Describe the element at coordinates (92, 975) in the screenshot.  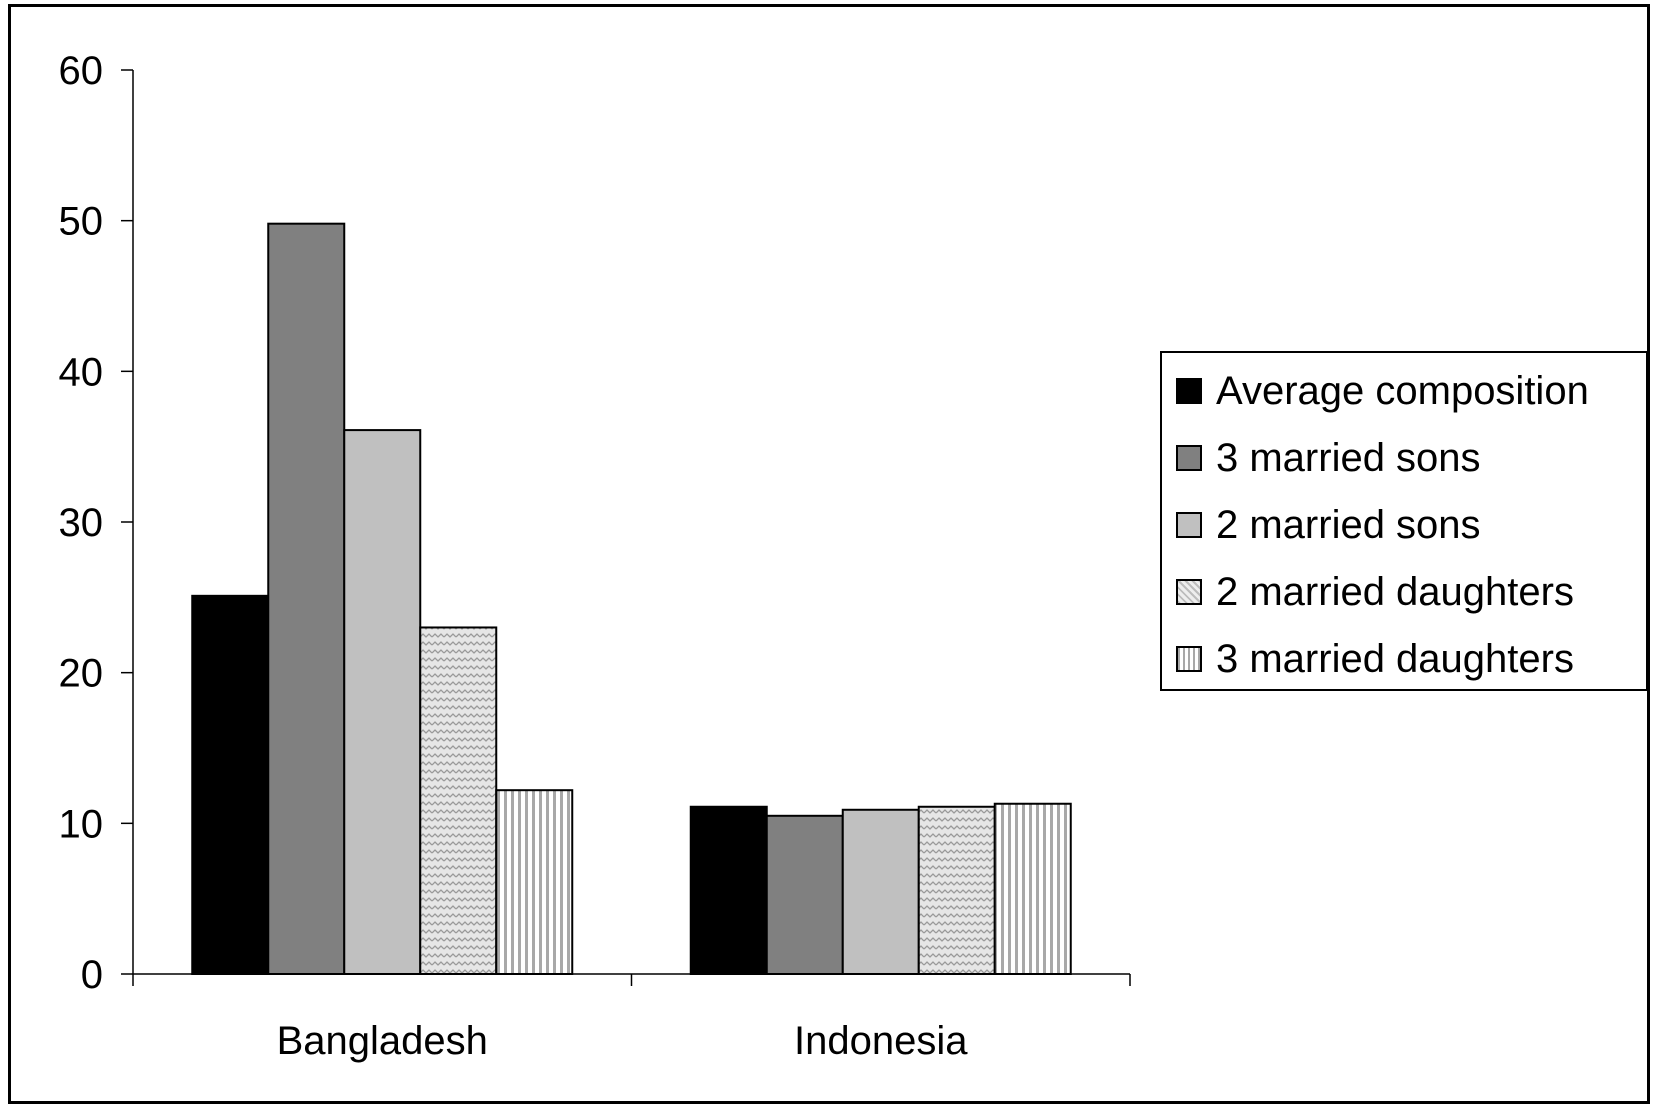
I see `y-tick-label: 0` at that location.